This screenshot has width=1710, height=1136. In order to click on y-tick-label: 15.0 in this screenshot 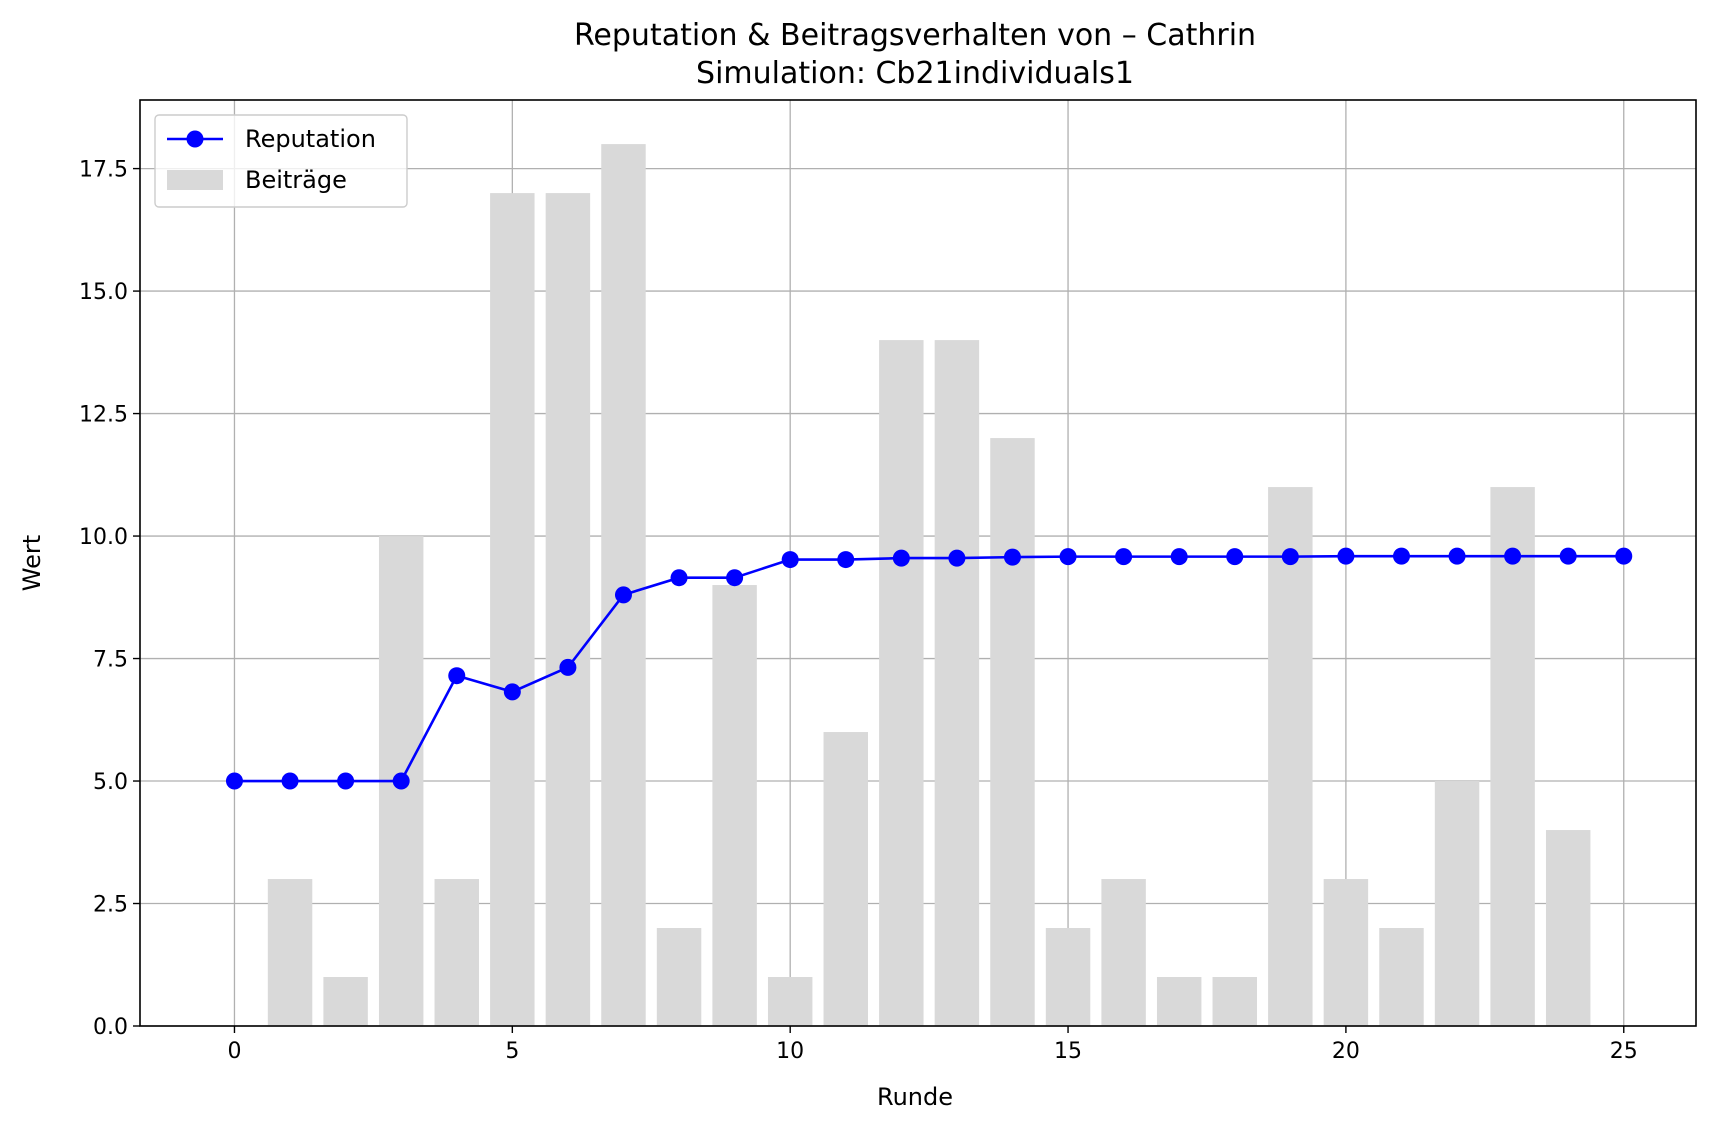, I will do `click(103, 292)`.